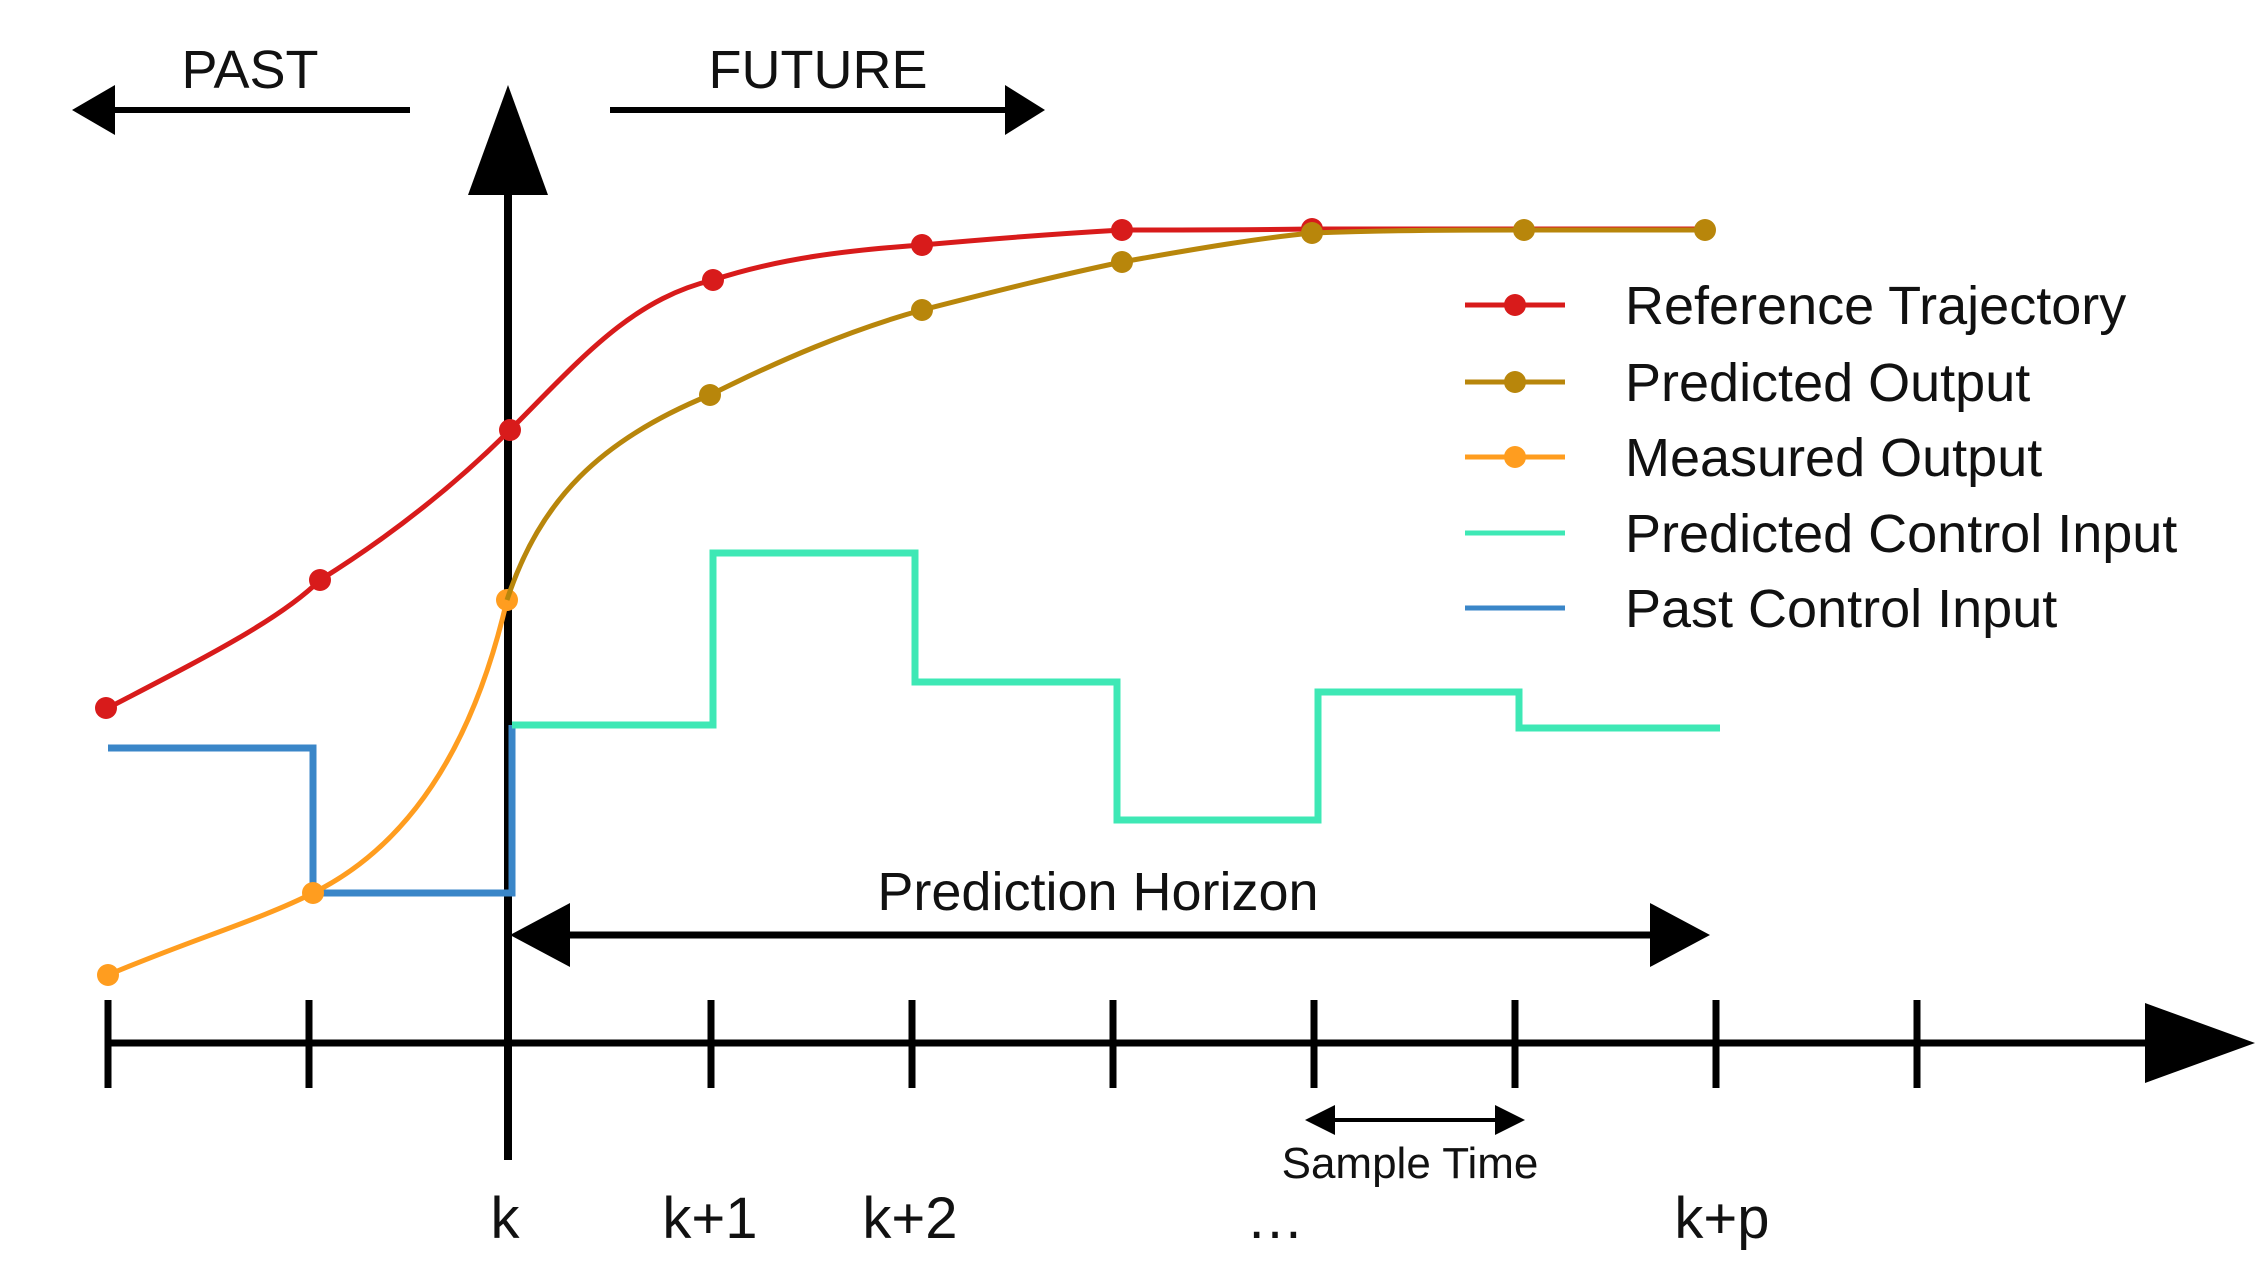 The width and height of the screenshot is (2265, 1288). What do you see at coordinates (1875, 306) in the screenshot?
I see `legend-label: Reference Trajectory` at bounding box center [1875, 306].